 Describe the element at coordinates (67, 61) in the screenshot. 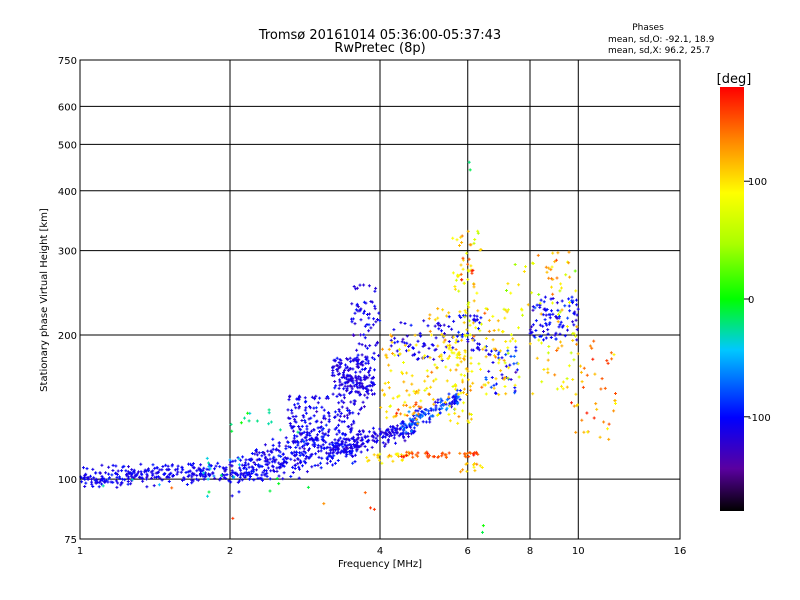

I see `y-tick-label: 750` at that location.